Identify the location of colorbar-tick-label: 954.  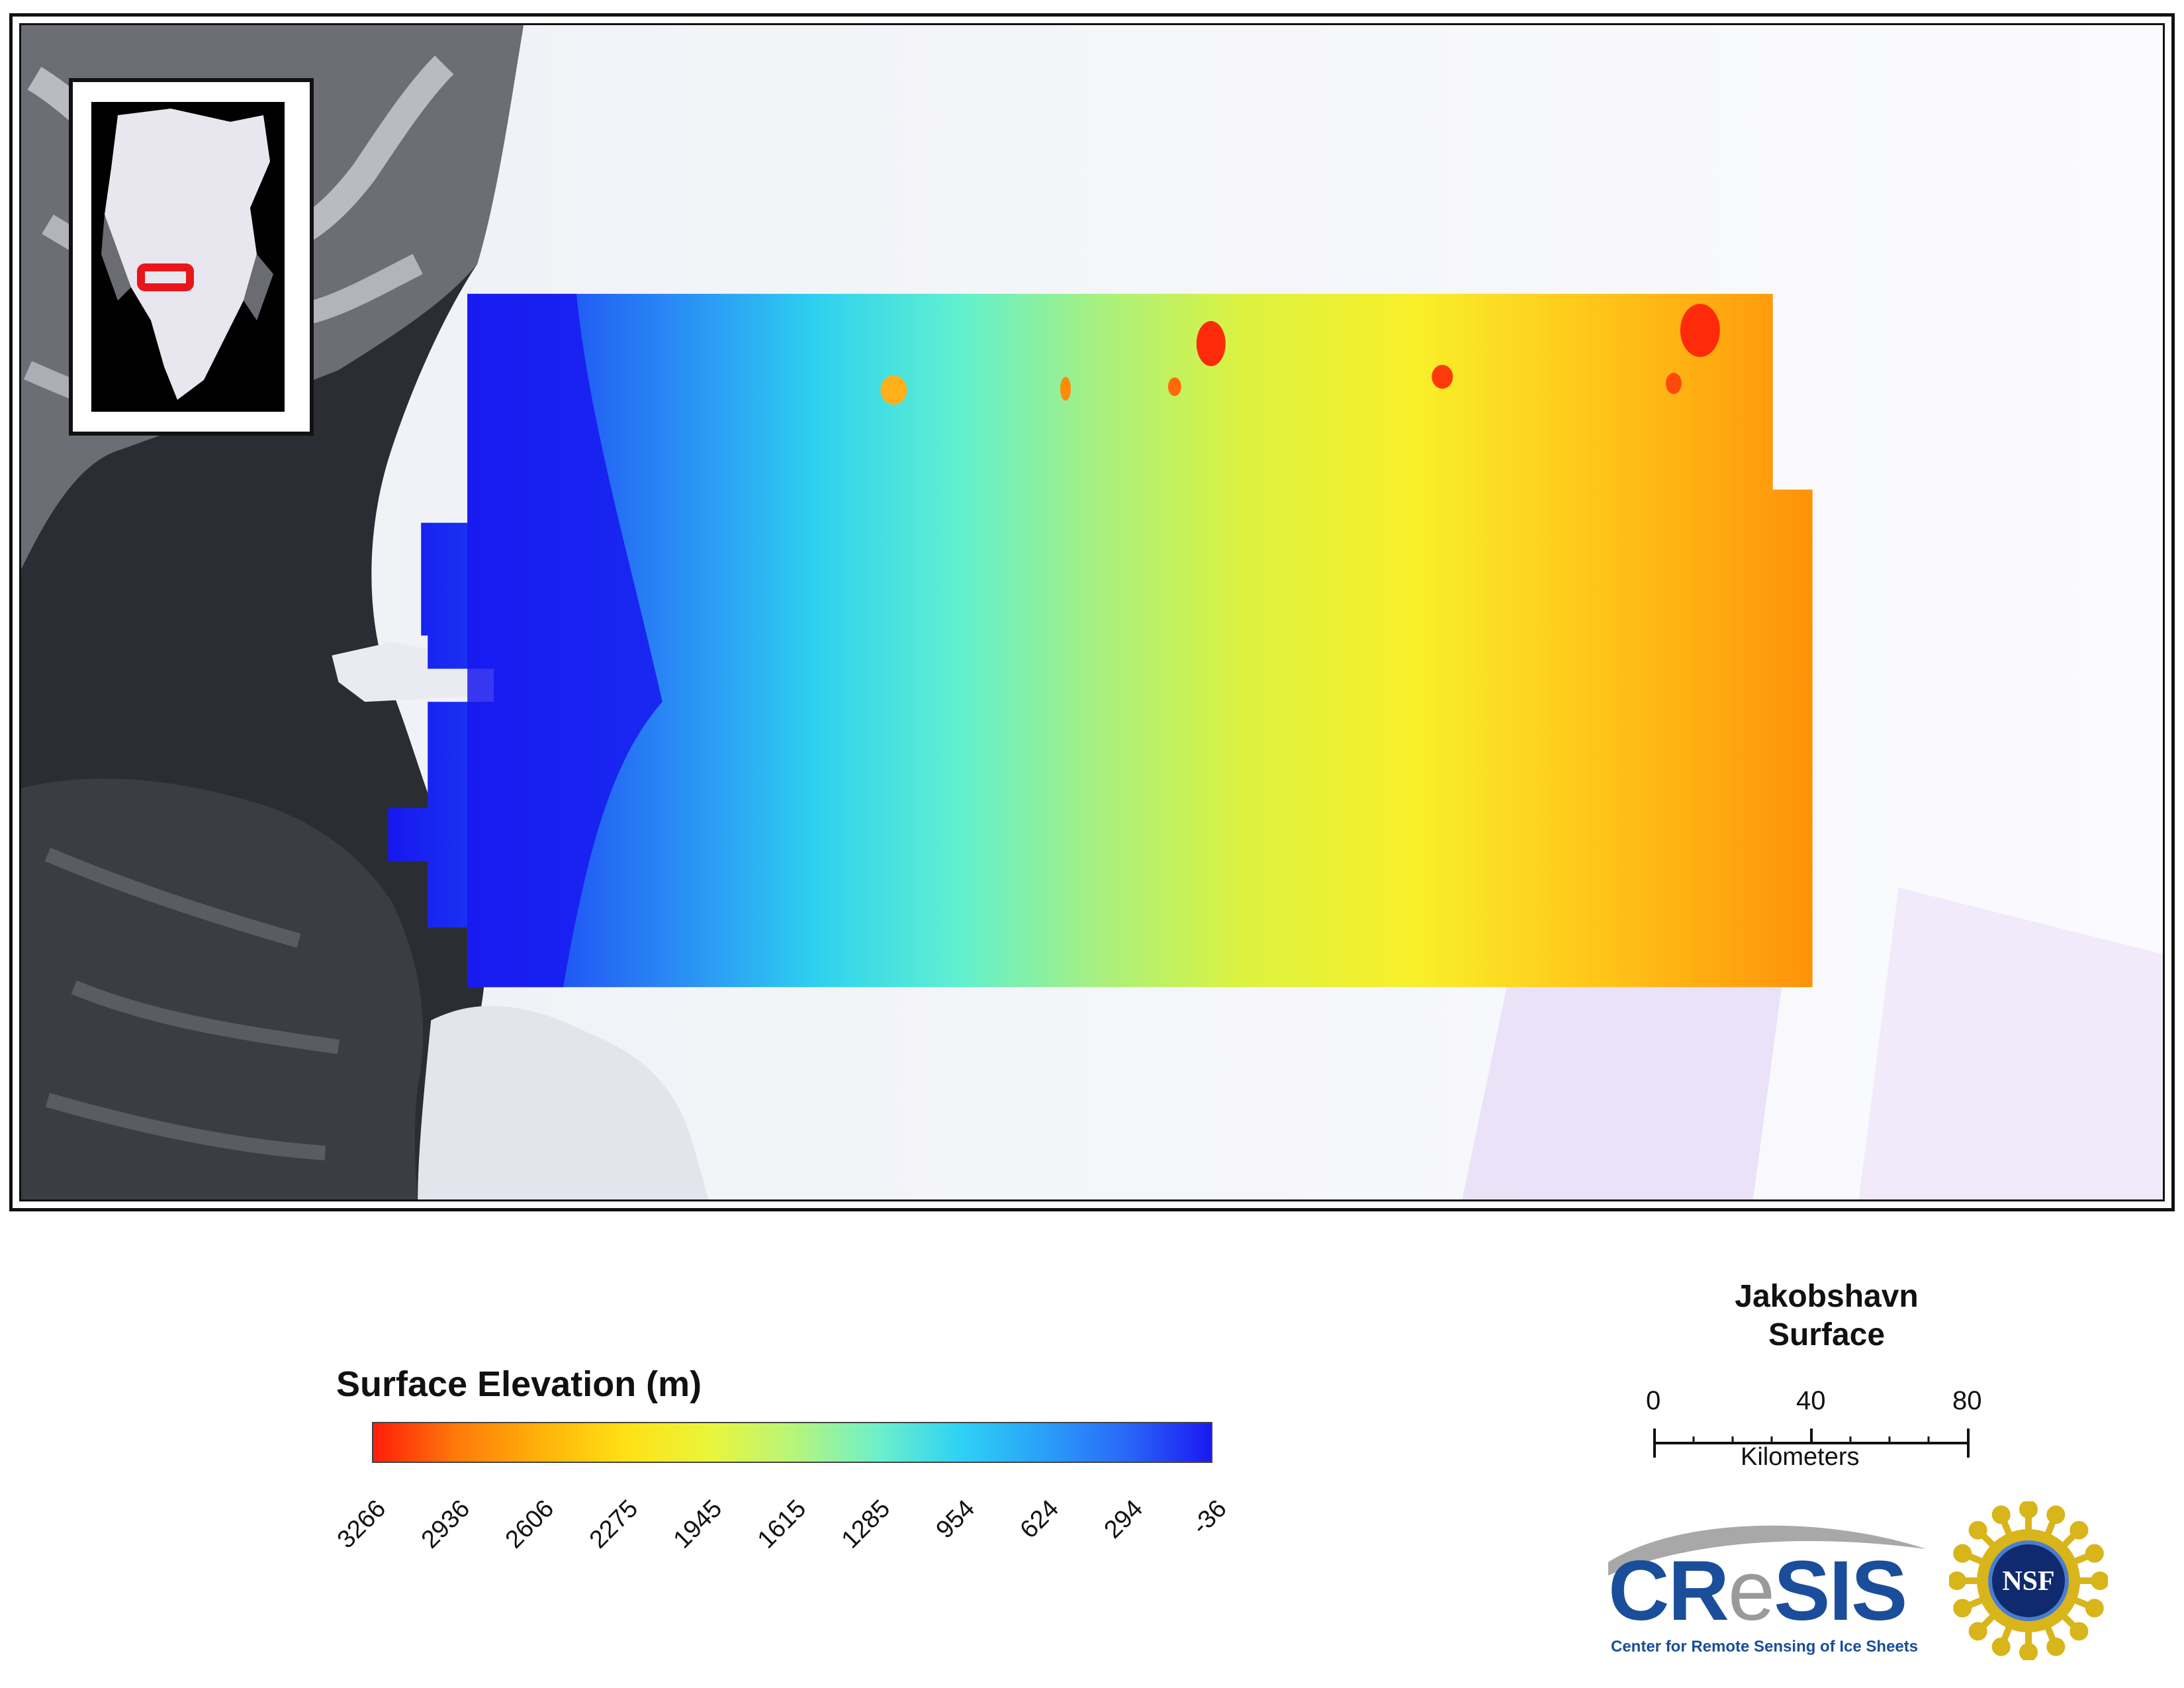
(956, 1519).